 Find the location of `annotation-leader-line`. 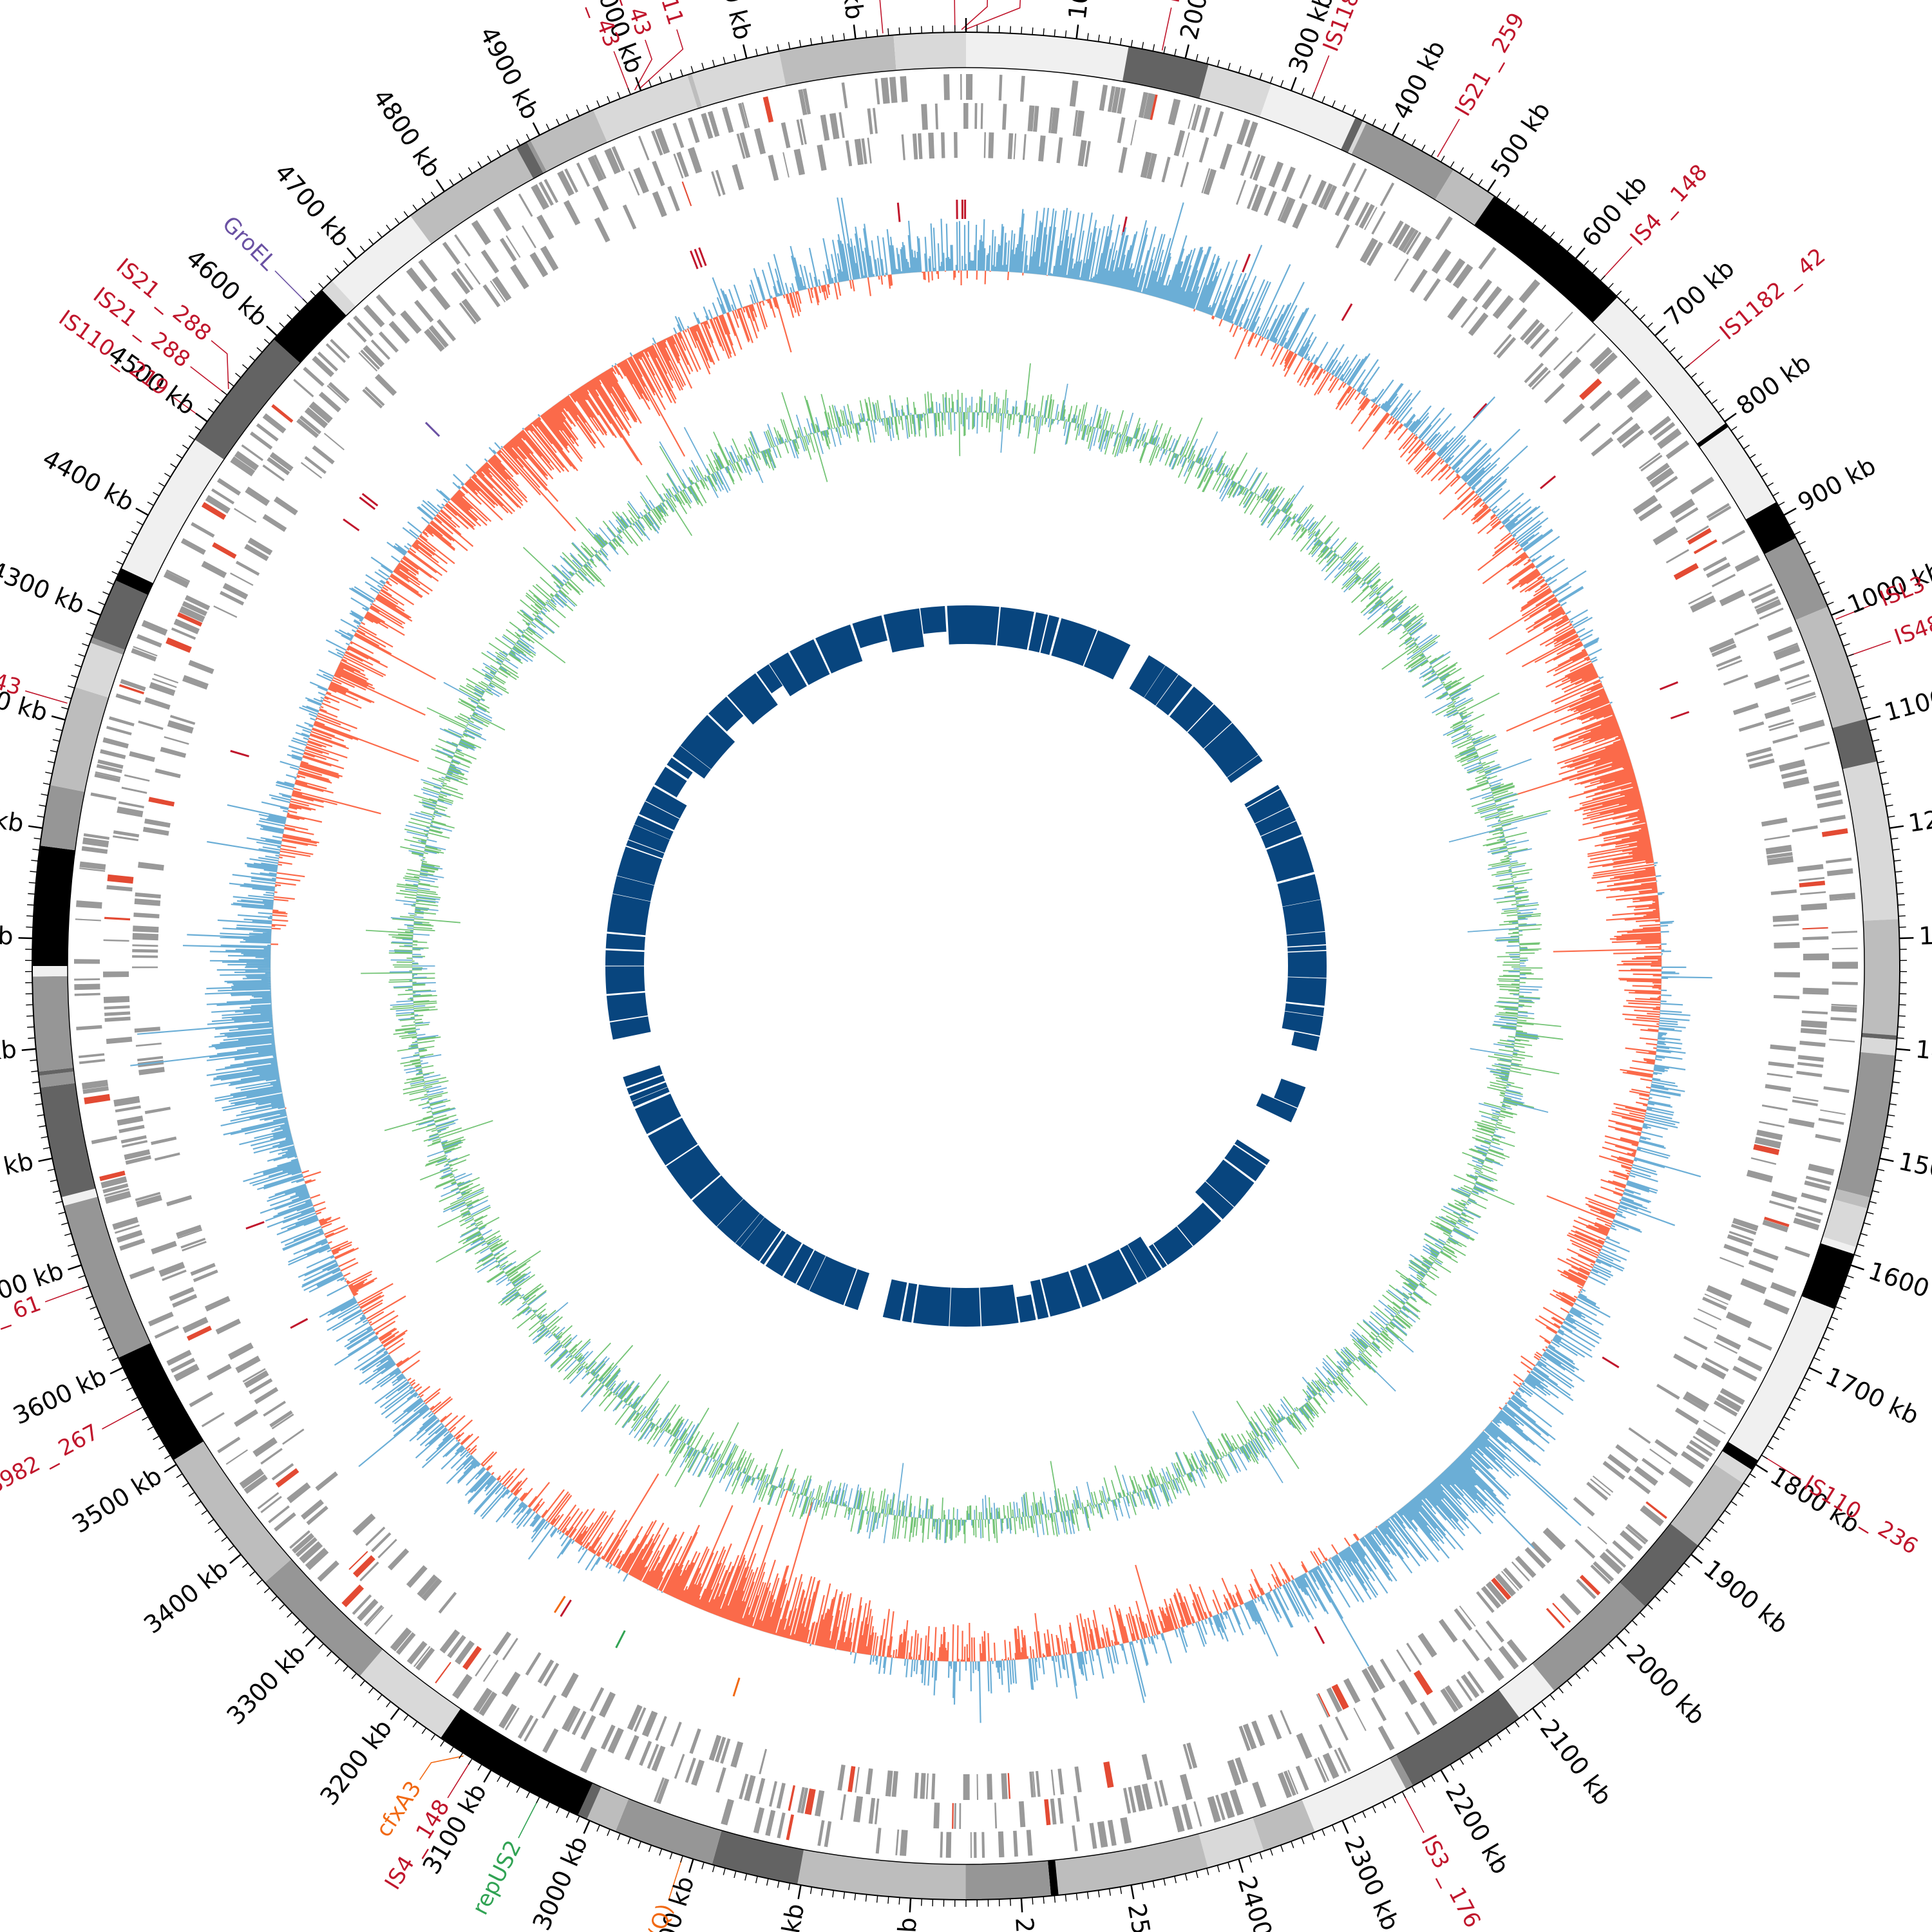

annotation-leader-line is located at coordinates (442, 1768).